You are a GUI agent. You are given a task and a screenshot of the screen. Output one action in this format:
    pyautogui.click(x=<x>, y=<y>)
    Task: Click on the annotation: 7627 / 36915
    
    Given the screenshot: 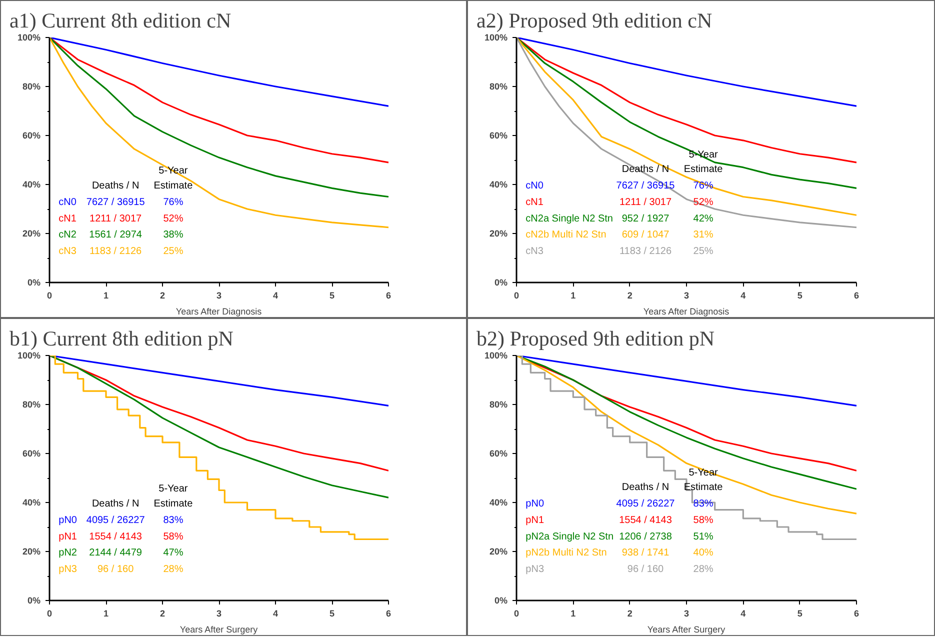 What is the action you would take?
    pyautogui.click(x=116, y=202)
    